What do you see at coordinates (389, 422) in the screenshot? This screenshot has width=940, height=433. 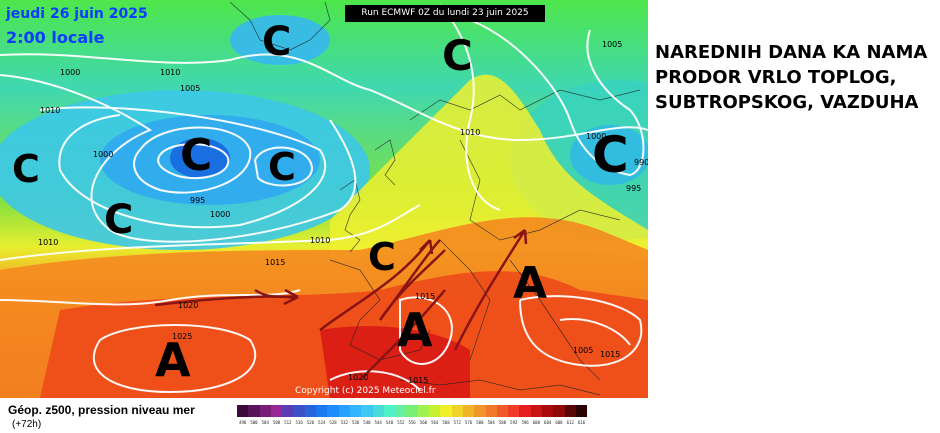 I see `legend-tick-label: 548` at bounding box center [389, 422].